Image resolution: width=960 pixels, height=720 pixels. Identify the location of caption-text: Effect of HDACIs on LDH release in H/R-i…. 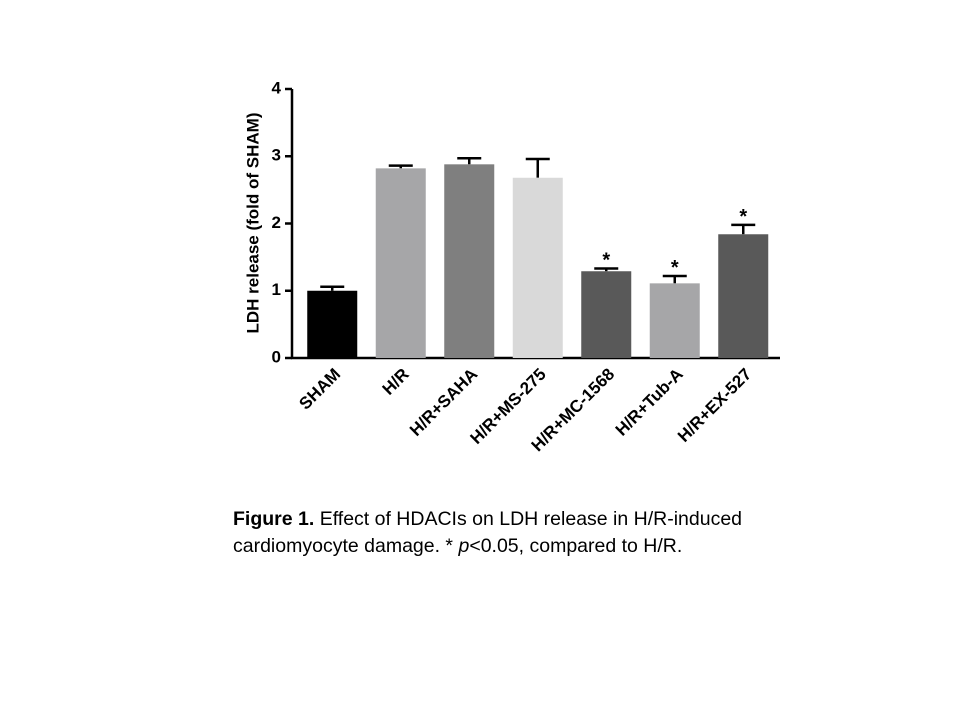
(488, 532).